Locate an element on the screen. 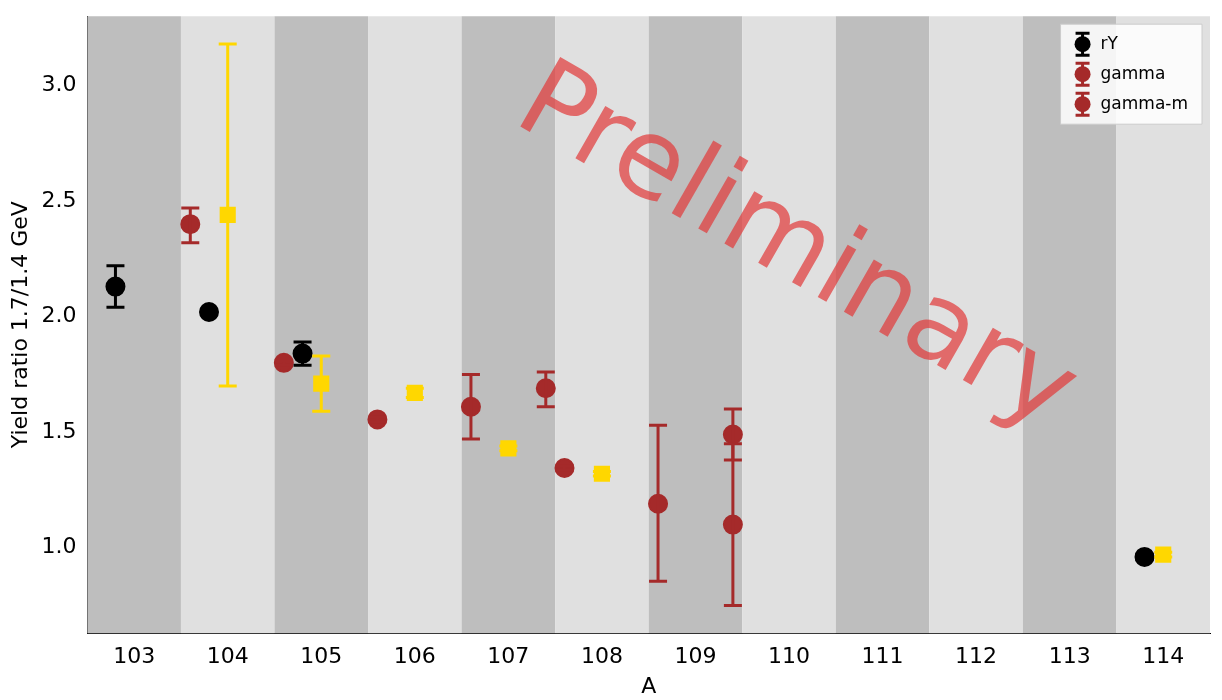  x-tick-label: 107 is located at coordinates (508, 656).